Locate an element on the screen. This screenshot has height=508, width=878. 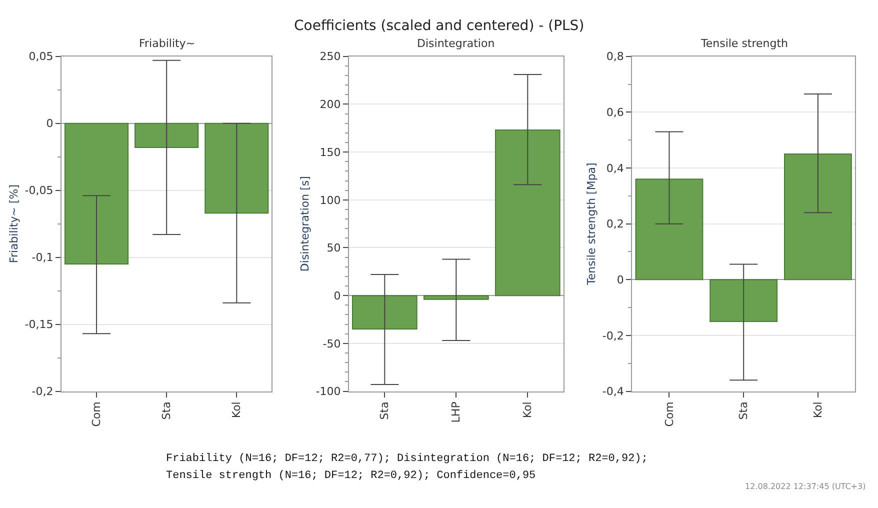
x-tick-label: LHP is located at coordinates (456, 412).